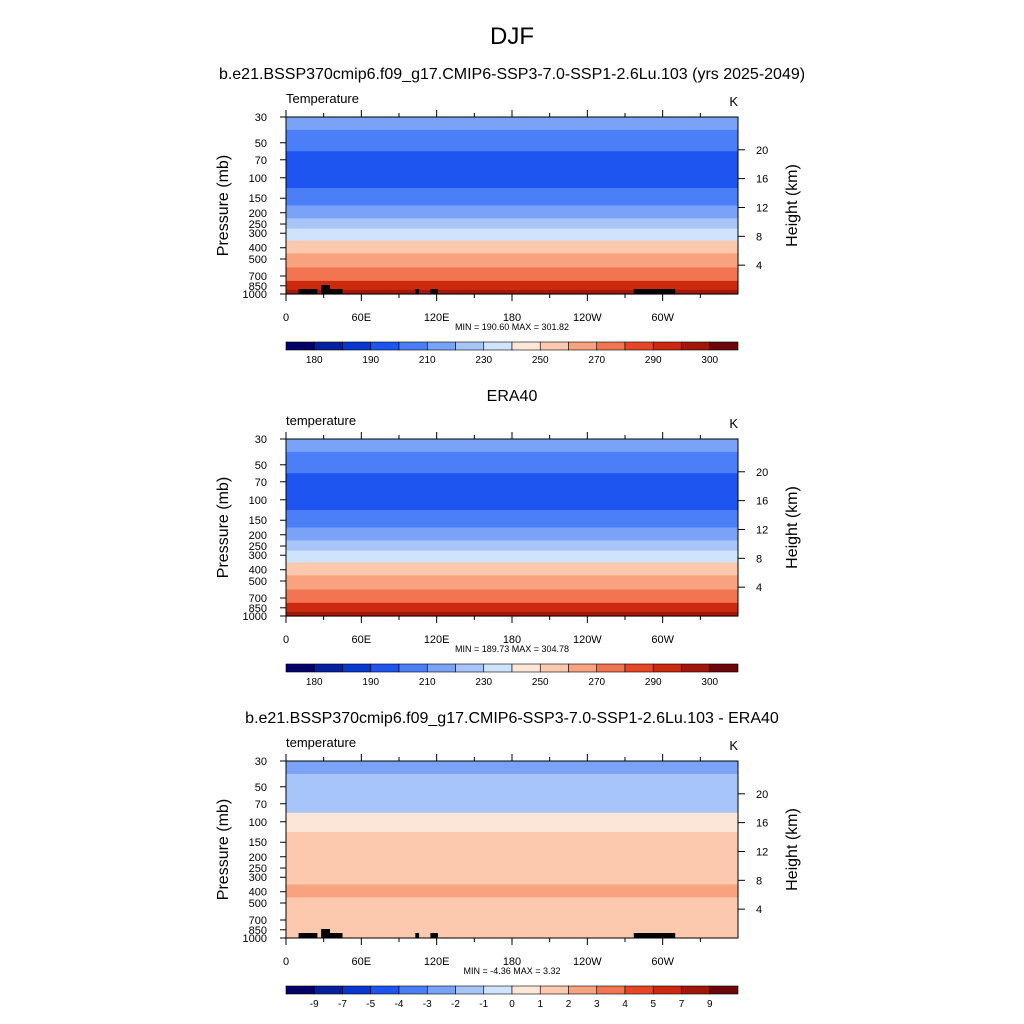 The image size is (1024, 1024). What do you see at coordinates (625, 1004) in the screenshot?
I see `colorbar-label: 4` at bounding box center [625, 1004].